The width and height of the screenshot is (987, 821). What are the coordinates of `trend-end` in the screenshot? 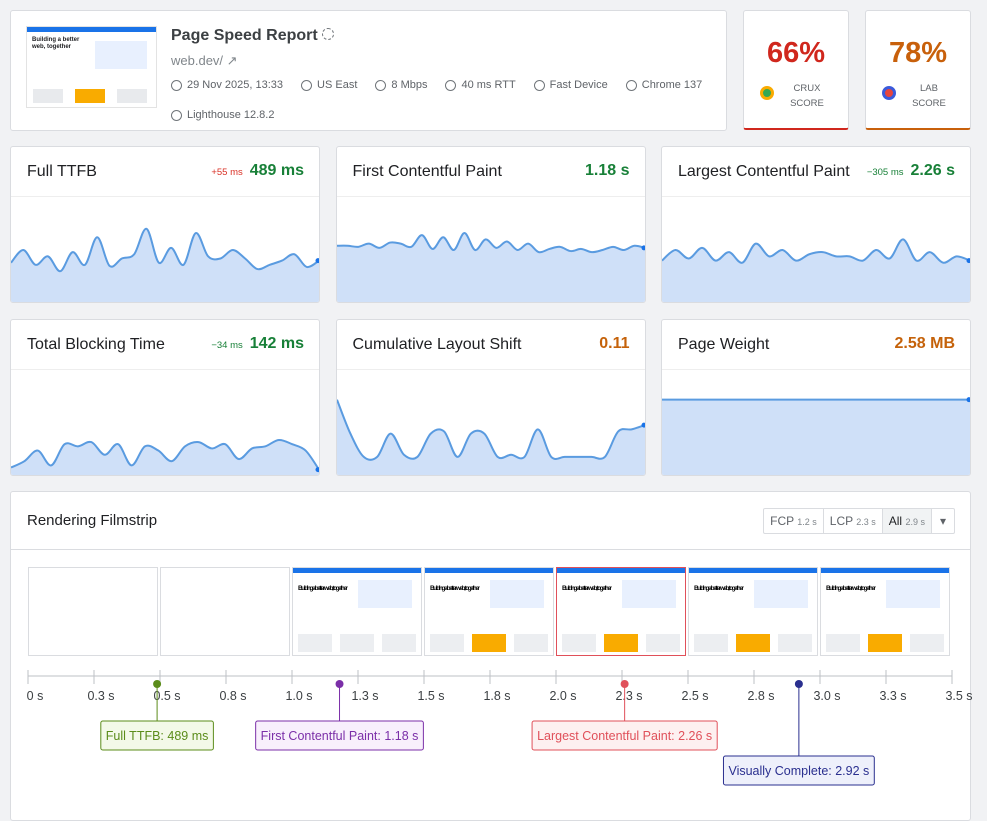 It's located at (968, 261).